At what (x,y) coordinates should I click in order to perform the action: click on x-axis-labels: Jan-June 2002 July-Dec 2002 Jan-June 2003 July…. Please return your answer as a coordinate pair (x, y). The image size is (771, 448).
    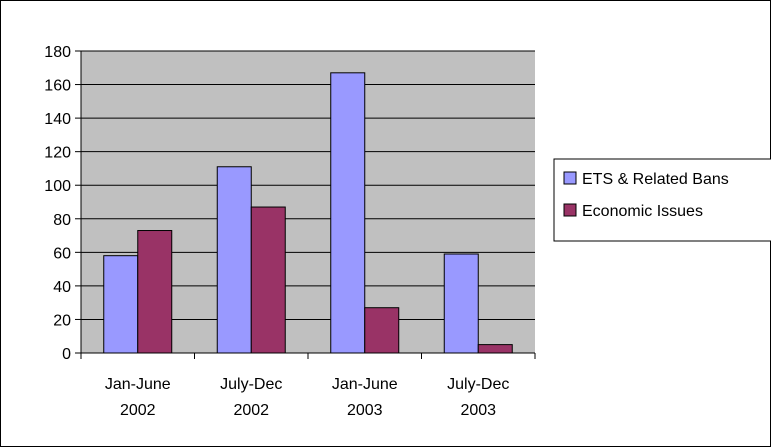
    Looking at the image, I should click on (307, 397).